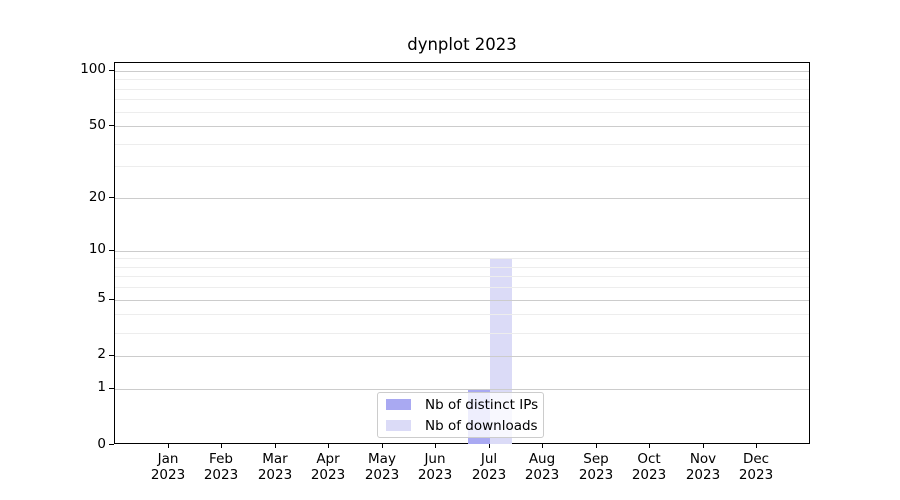 This screenshot has height=500, width=900. What do you see at coordinates (101, 298) in the screenshot?
I see `y-tick-label: 5` at bounding box center [101, 298].